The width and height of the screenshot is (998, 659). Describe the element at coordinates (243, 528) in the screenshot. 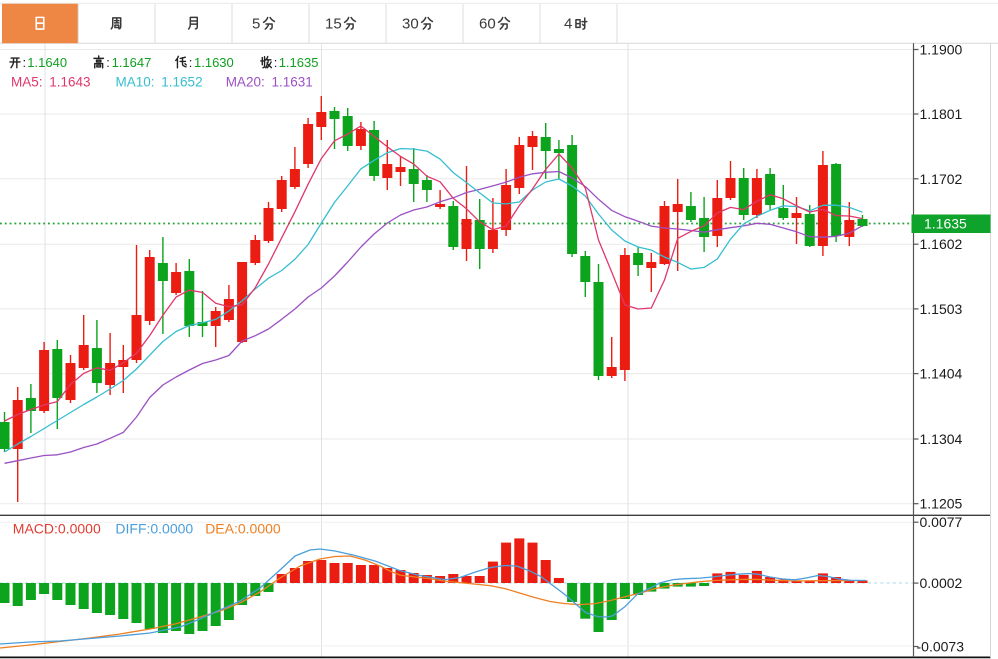

I see `svg-text: DEA:0.0000` at that location.